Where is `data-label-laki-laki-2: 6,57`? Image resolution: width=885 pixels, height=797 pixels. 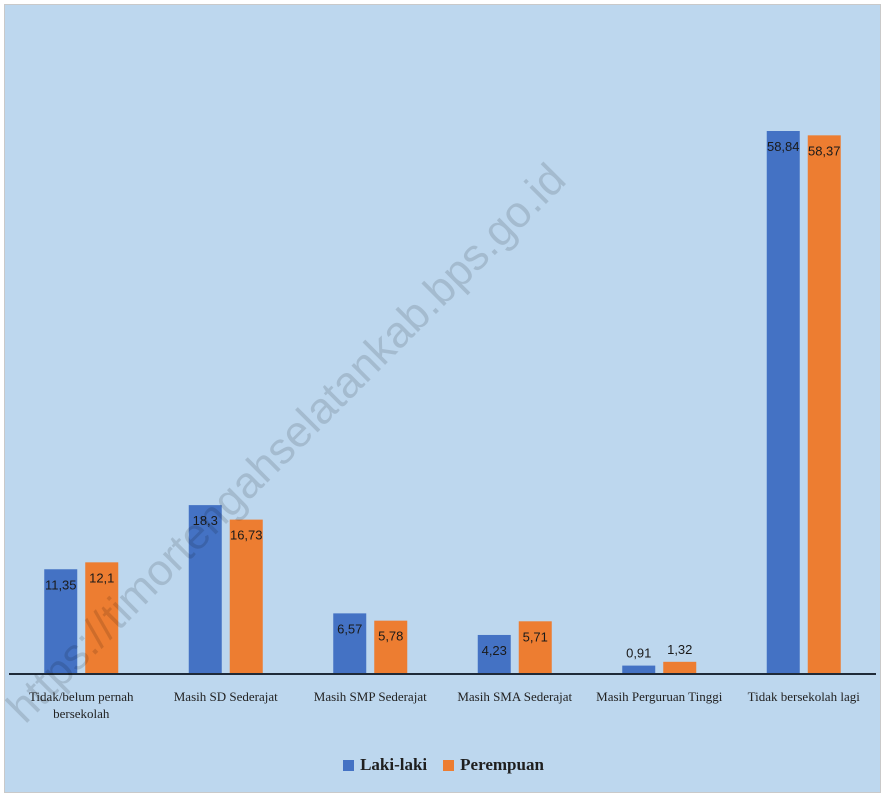
data-label-laki-laki-2: 6,57 is located at coordinates (349, 628).